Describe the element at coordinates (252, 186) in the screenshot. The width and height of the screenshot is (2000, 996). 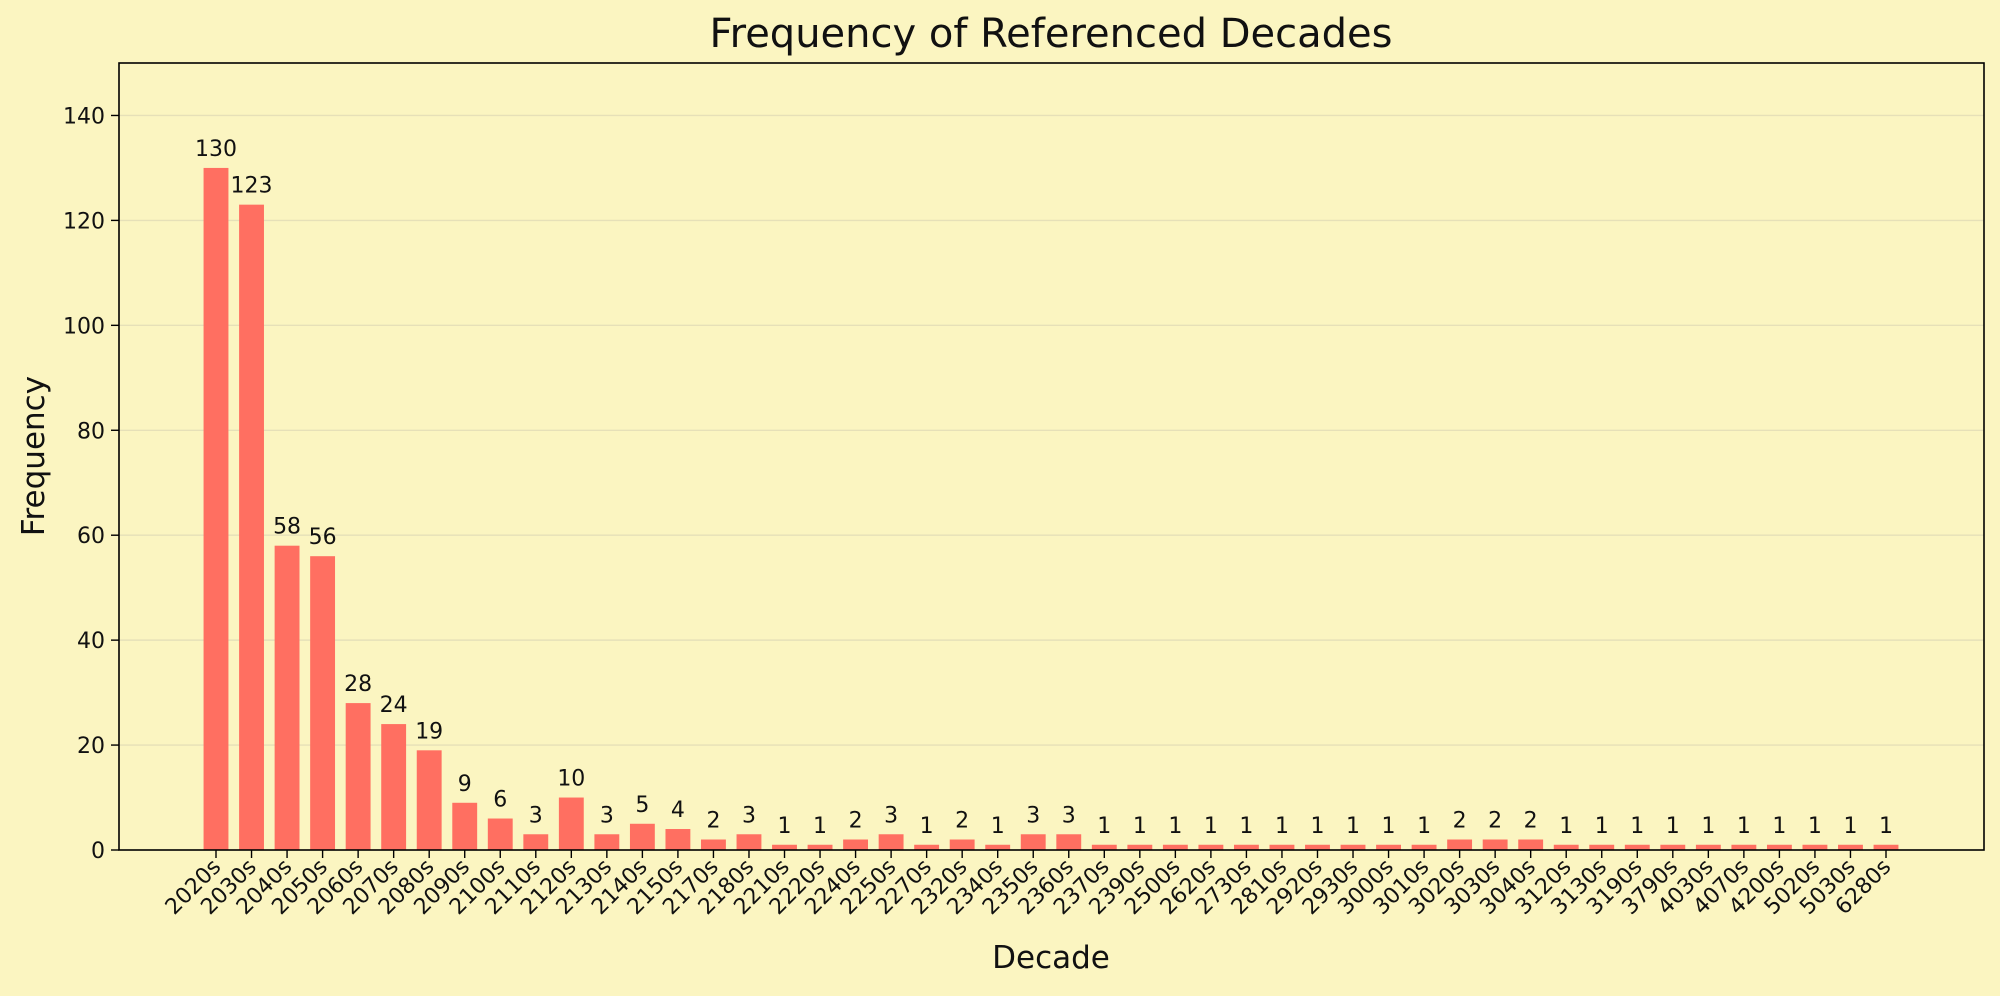
I see `bar-value-label: 123` at that location.